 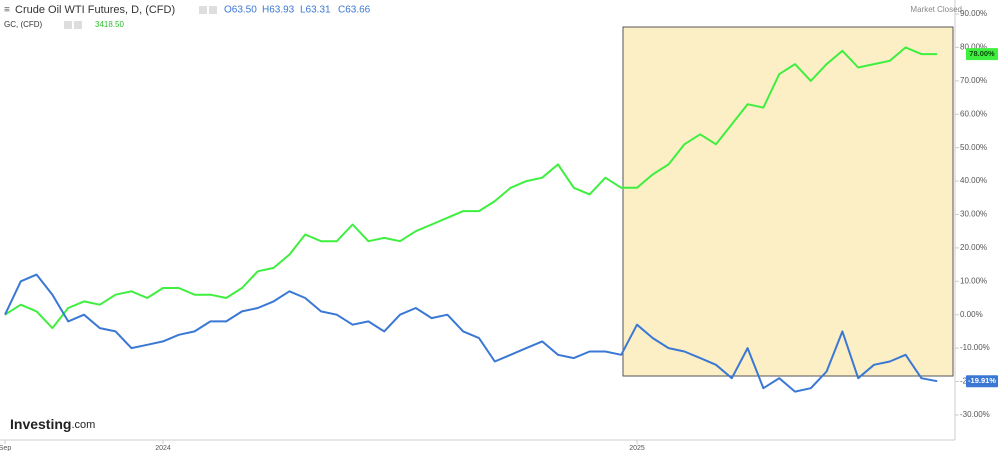 I want to click on y-tick-label: 10.00%, so click(x=973, y=280).